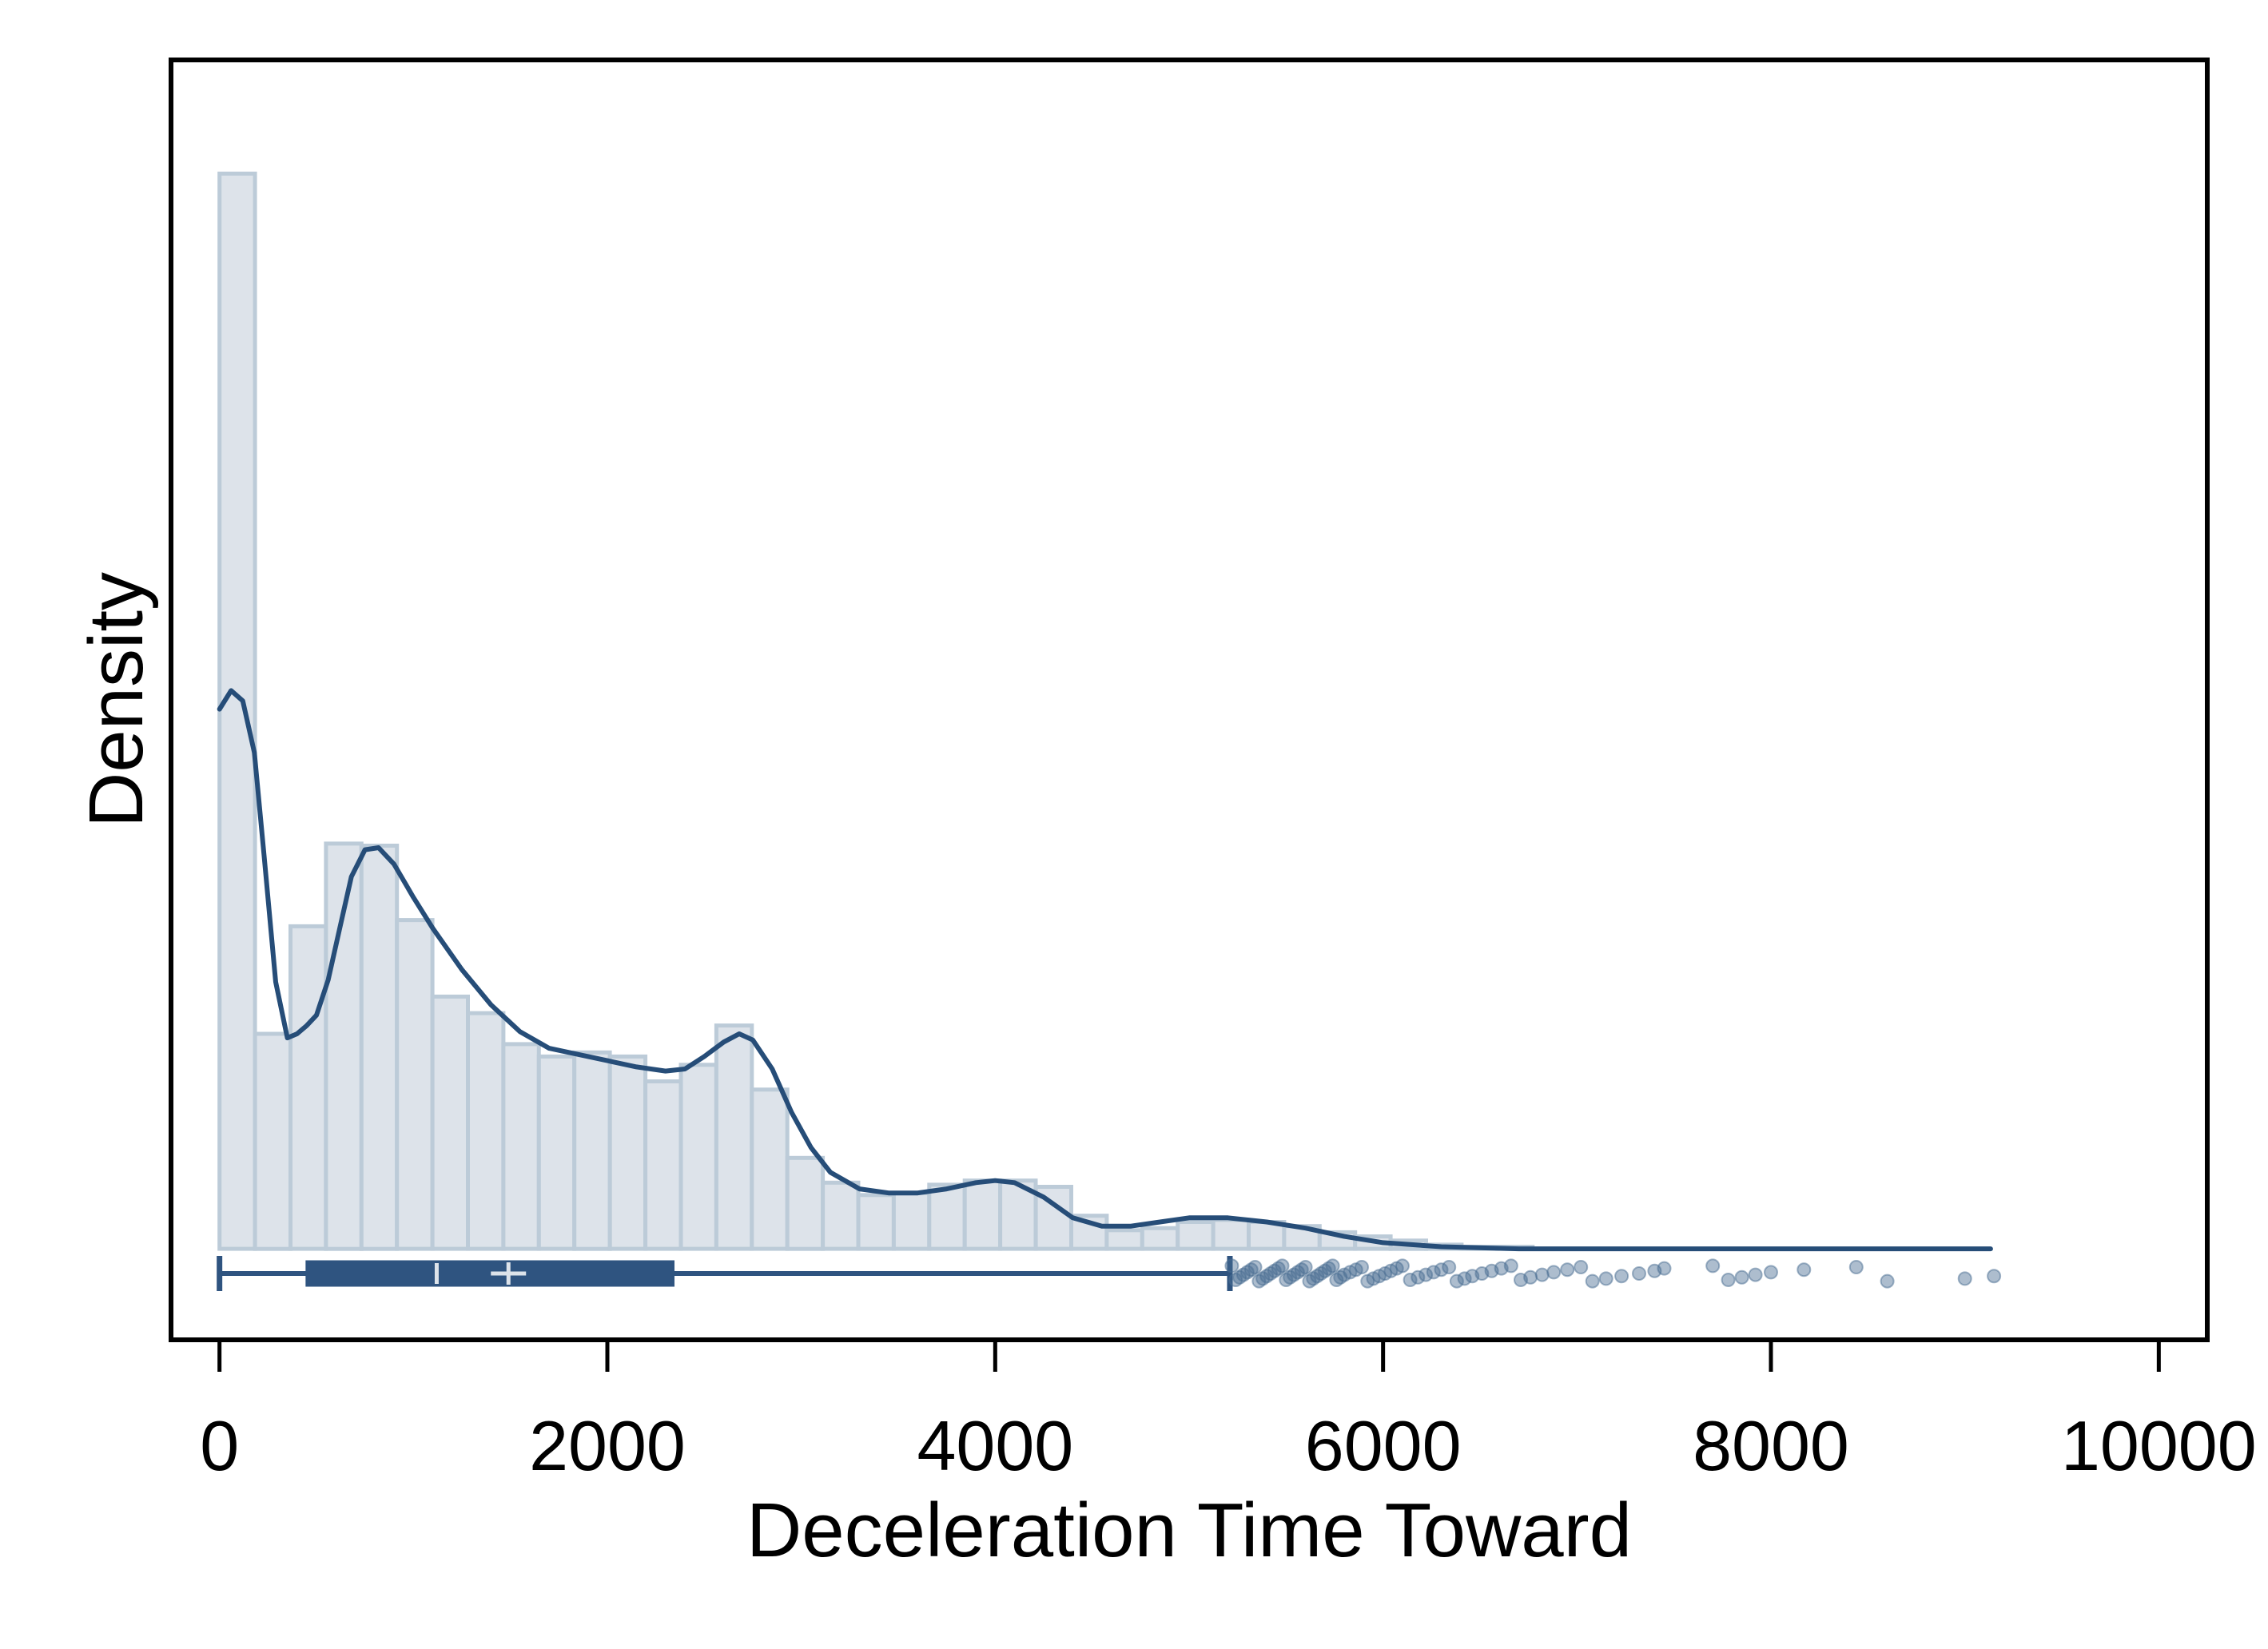 The height and width of the screenshot is (1649, 2268). Describe the element at coordinates (1109, 1273) in the screenshot. I see `boxplot` at that location.